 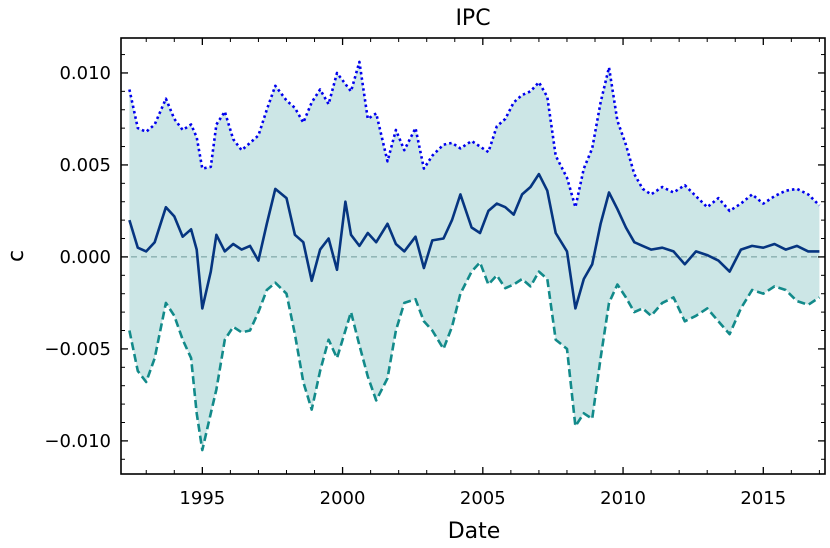 I want to click on x-tick-label: 2000, so click(x=343, y=498).